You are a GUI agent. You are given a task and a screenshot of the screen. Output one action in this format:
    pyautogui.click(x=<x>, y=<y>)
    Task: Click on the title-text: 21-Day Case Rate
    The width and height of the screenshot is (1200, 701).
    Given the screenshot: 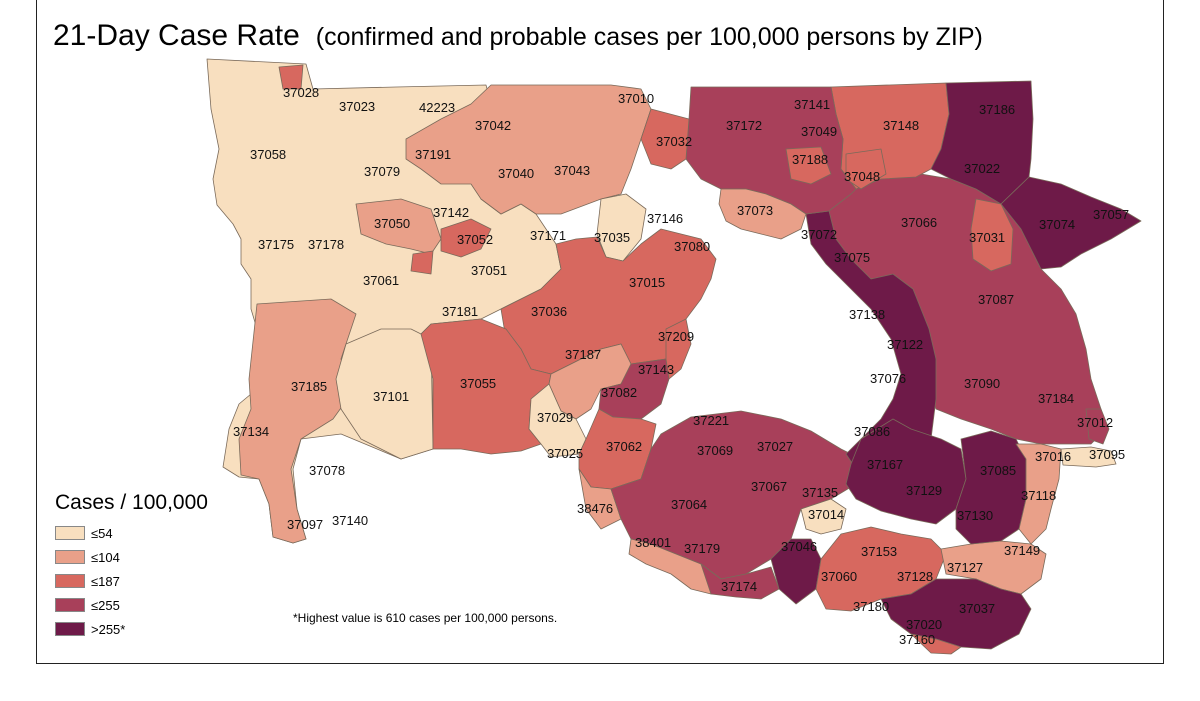 What is the action you would take?
    pyautogui.click(x=176, y=35)
    